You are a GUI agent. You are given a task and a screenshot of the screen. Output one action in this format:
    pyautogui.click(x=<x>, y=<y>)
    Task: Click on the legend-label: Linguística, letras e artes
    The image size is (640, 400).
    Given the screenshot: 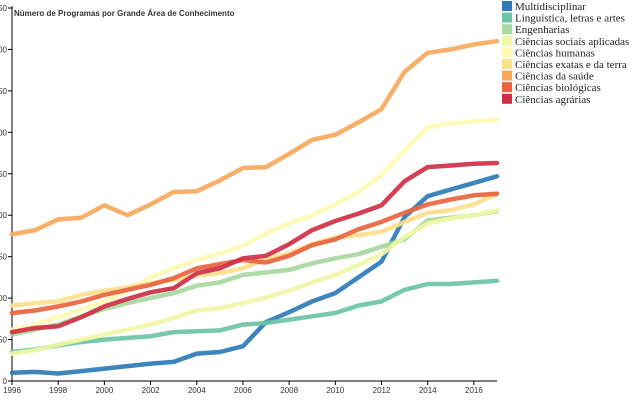 What is the action you would take?
    pyautogui.click(x=570, y=19)
    